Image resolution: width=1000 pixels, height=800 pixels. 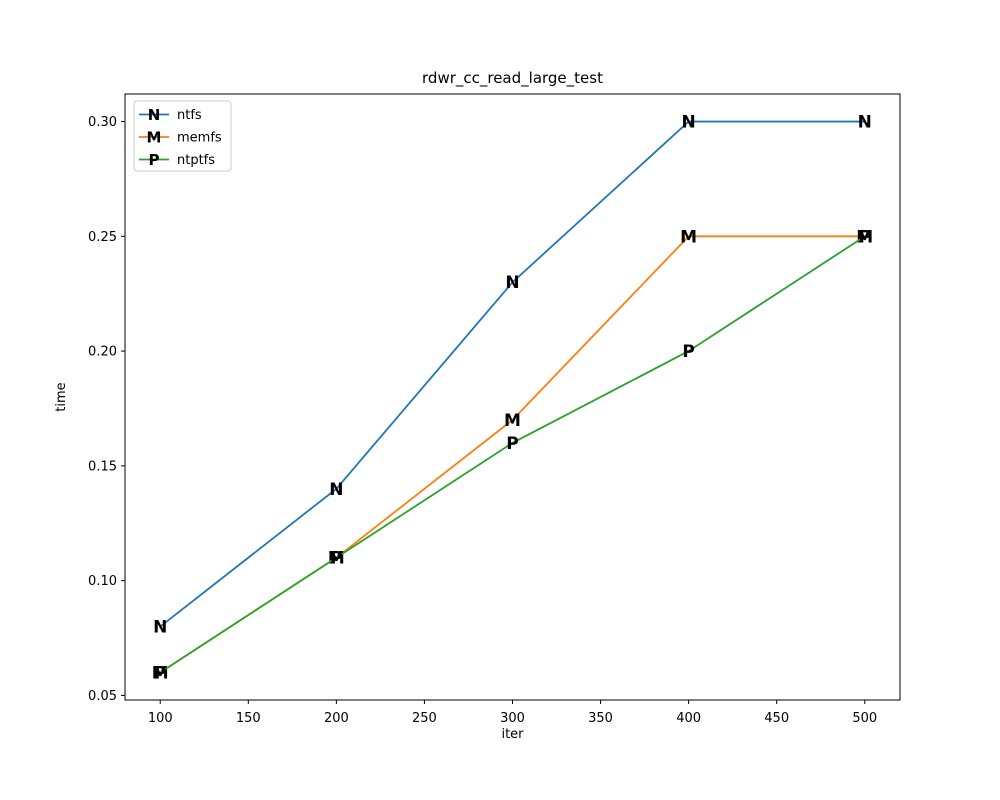 What do you see at coordinates (61, 396) in the screenshot?
I see `y-axis-label: time` at bounding box center [61, 396].